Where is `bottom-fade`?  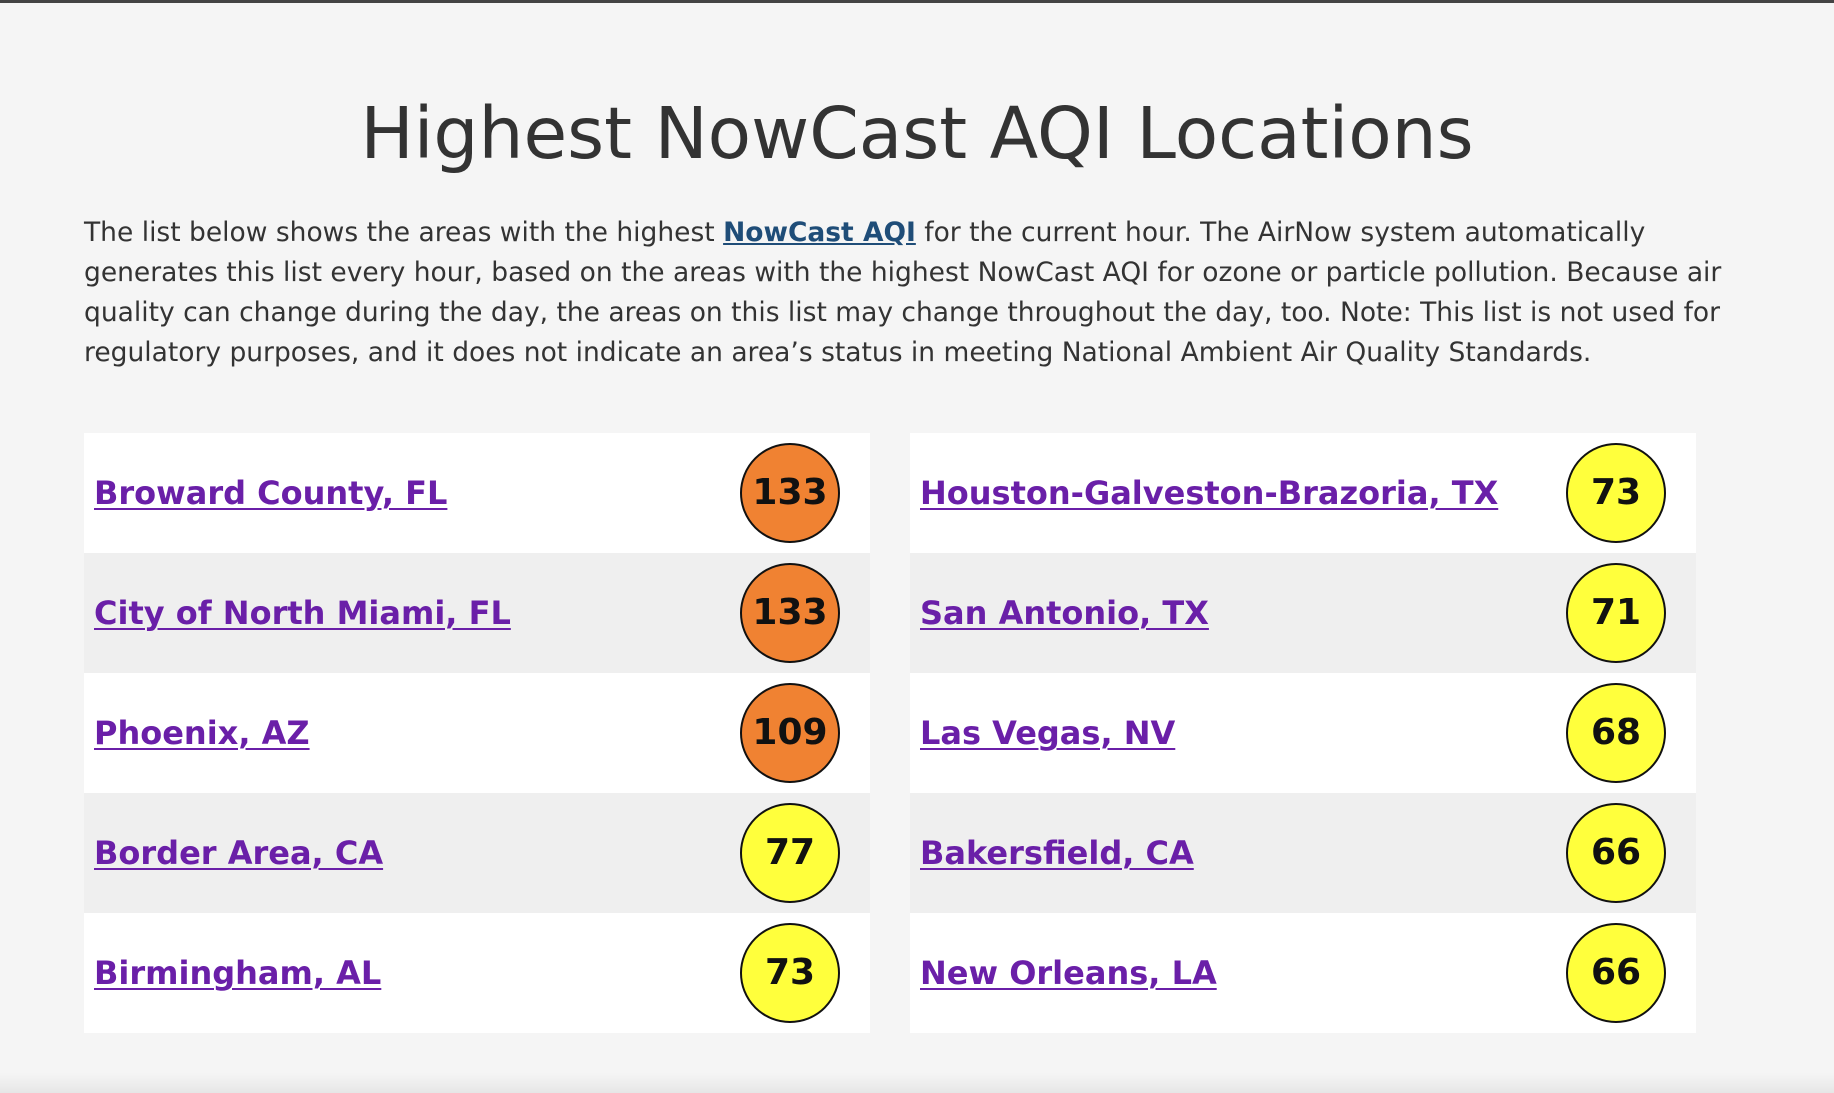
bottom-fade is located at coordinates (917, 1083).